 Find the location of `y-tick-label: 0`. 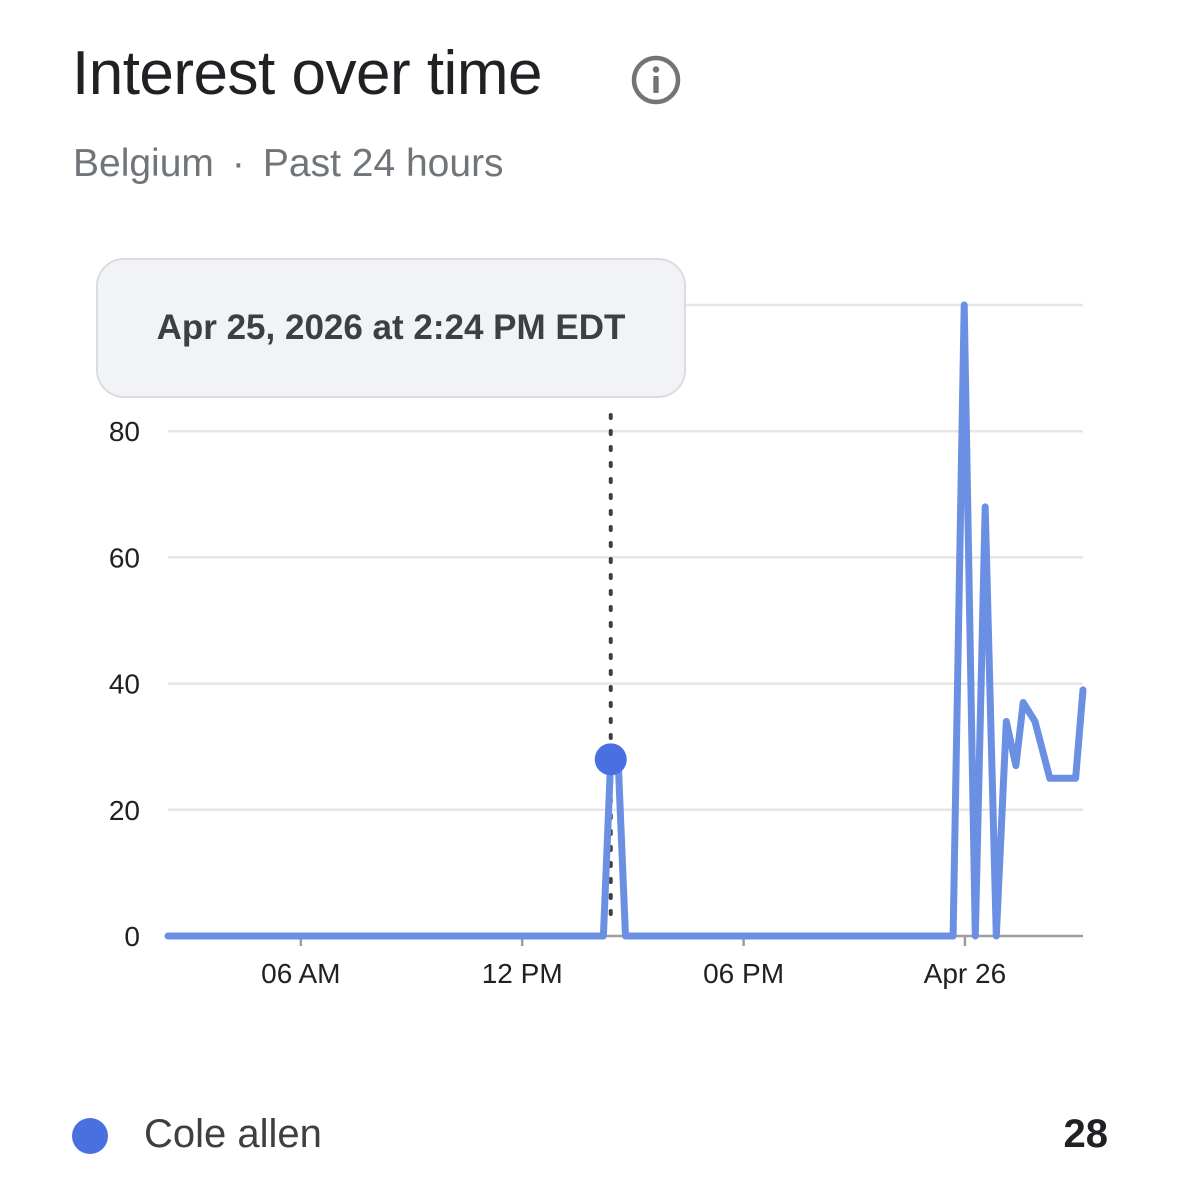

y-tick-label: 0 is located at coordinates (132, 936).